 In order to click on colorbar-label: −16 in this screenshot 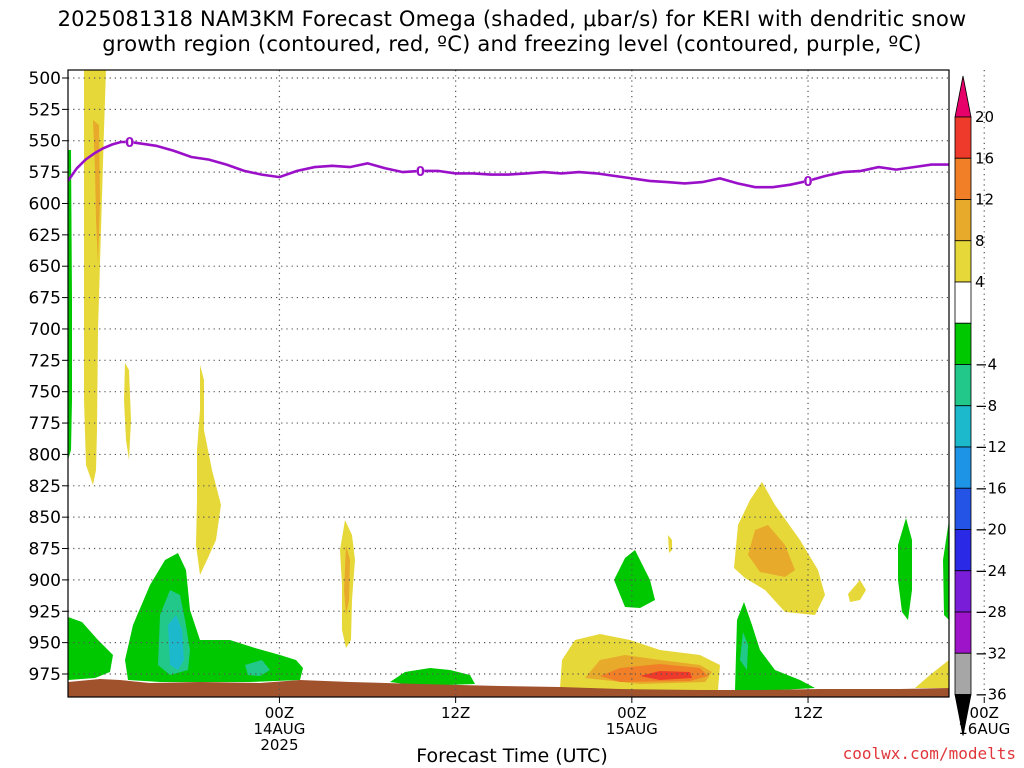, I will do `click(991, 488)`.